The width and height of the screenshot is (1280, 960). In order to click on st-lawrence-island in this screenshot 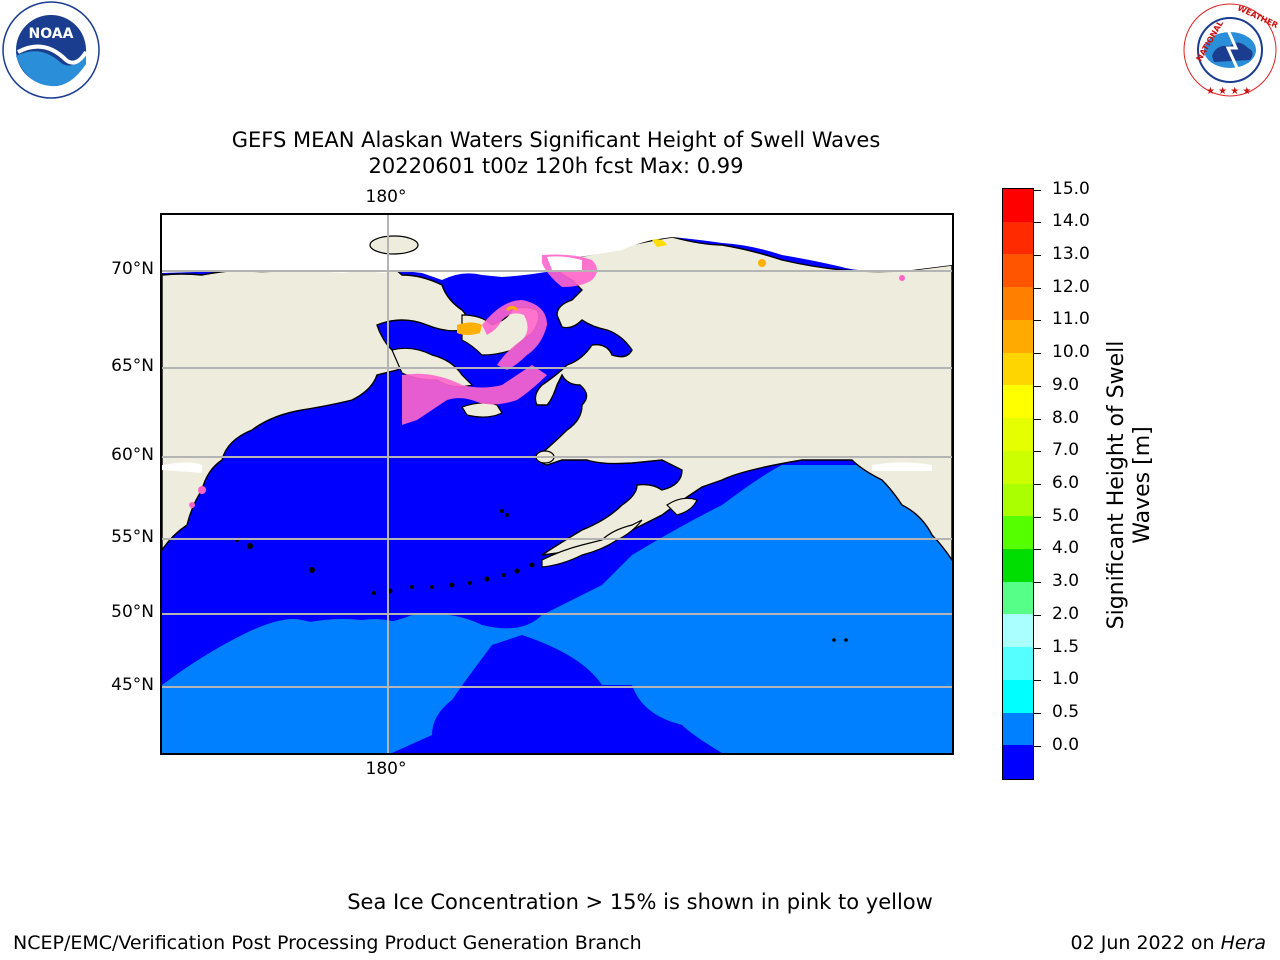, I will do `click(482, 410)`.